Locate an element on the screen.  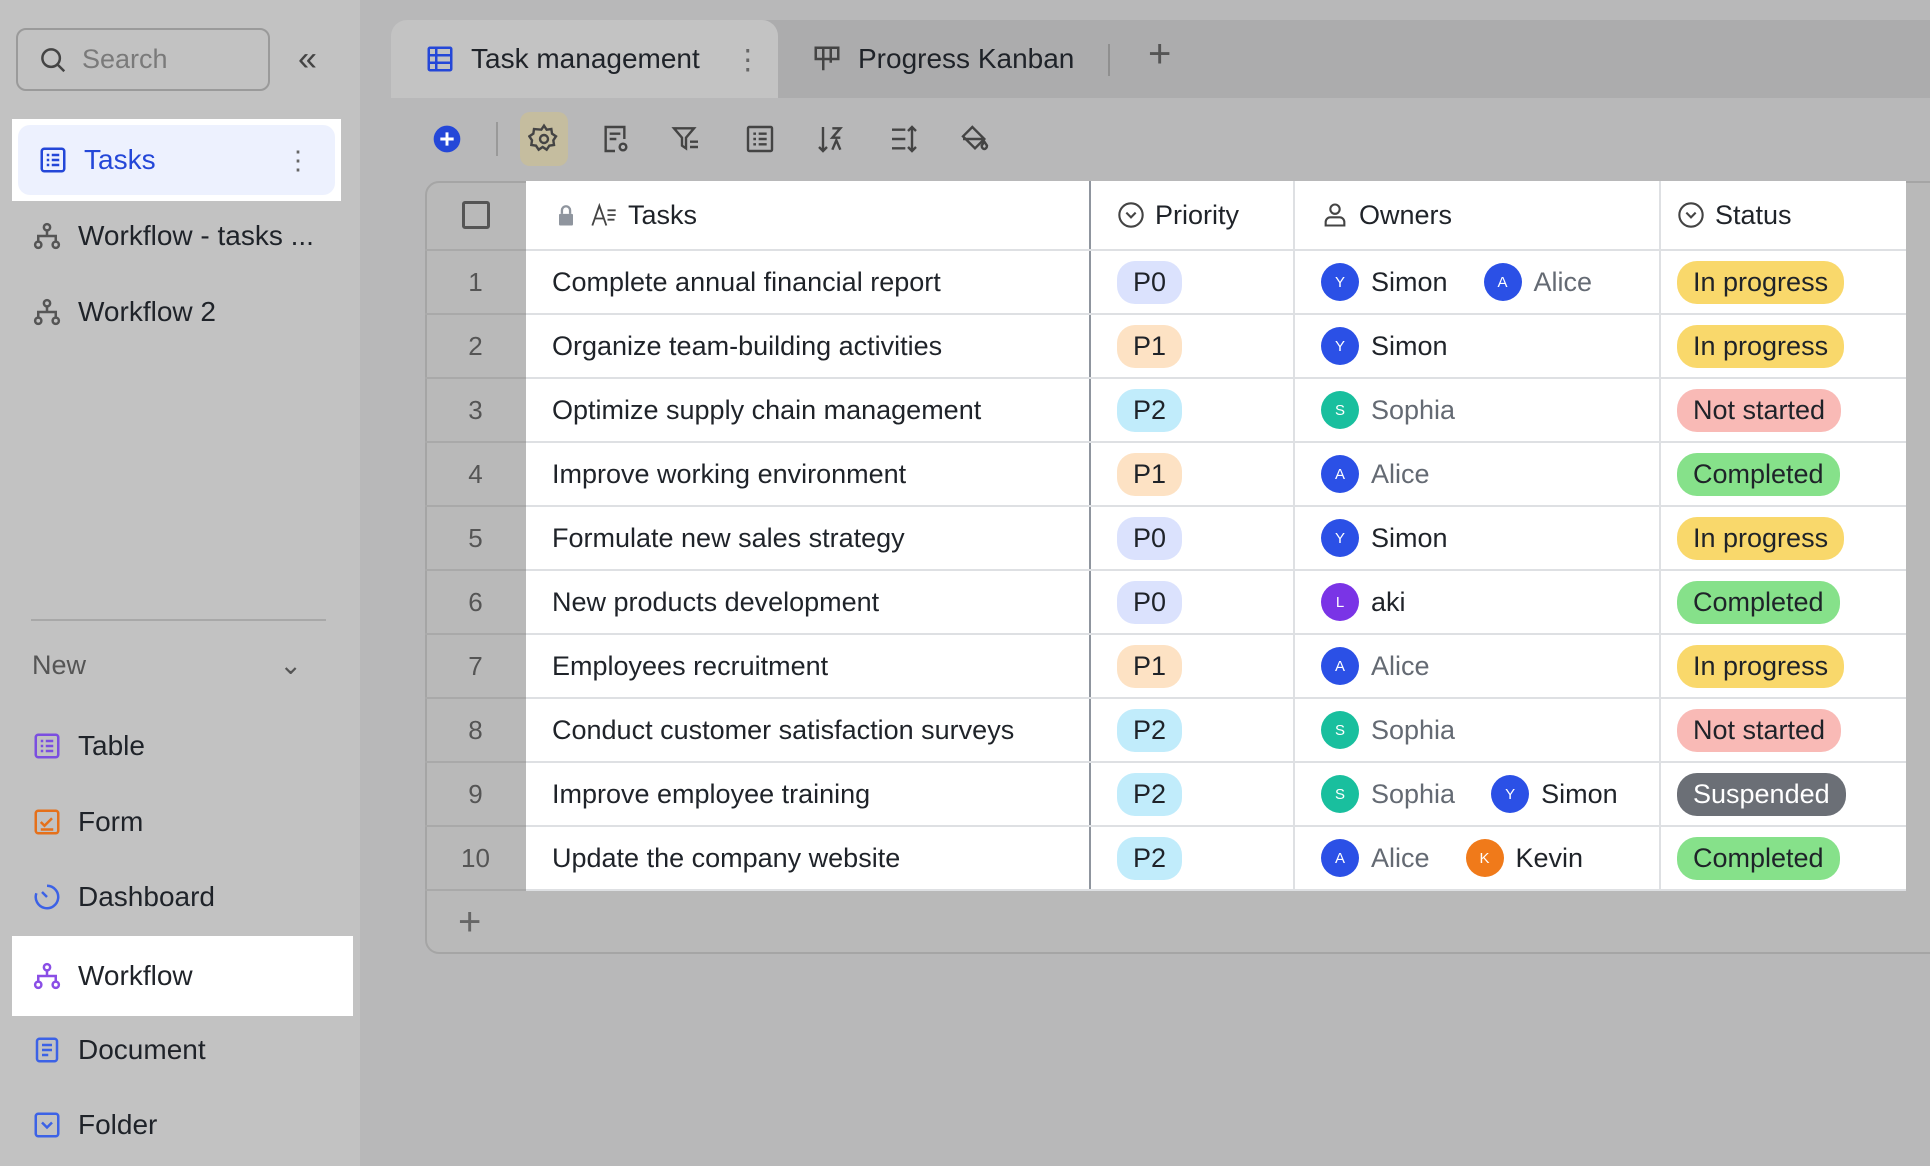
tab-task-management: Task management ⋮ is located at coordinates (584, 59).